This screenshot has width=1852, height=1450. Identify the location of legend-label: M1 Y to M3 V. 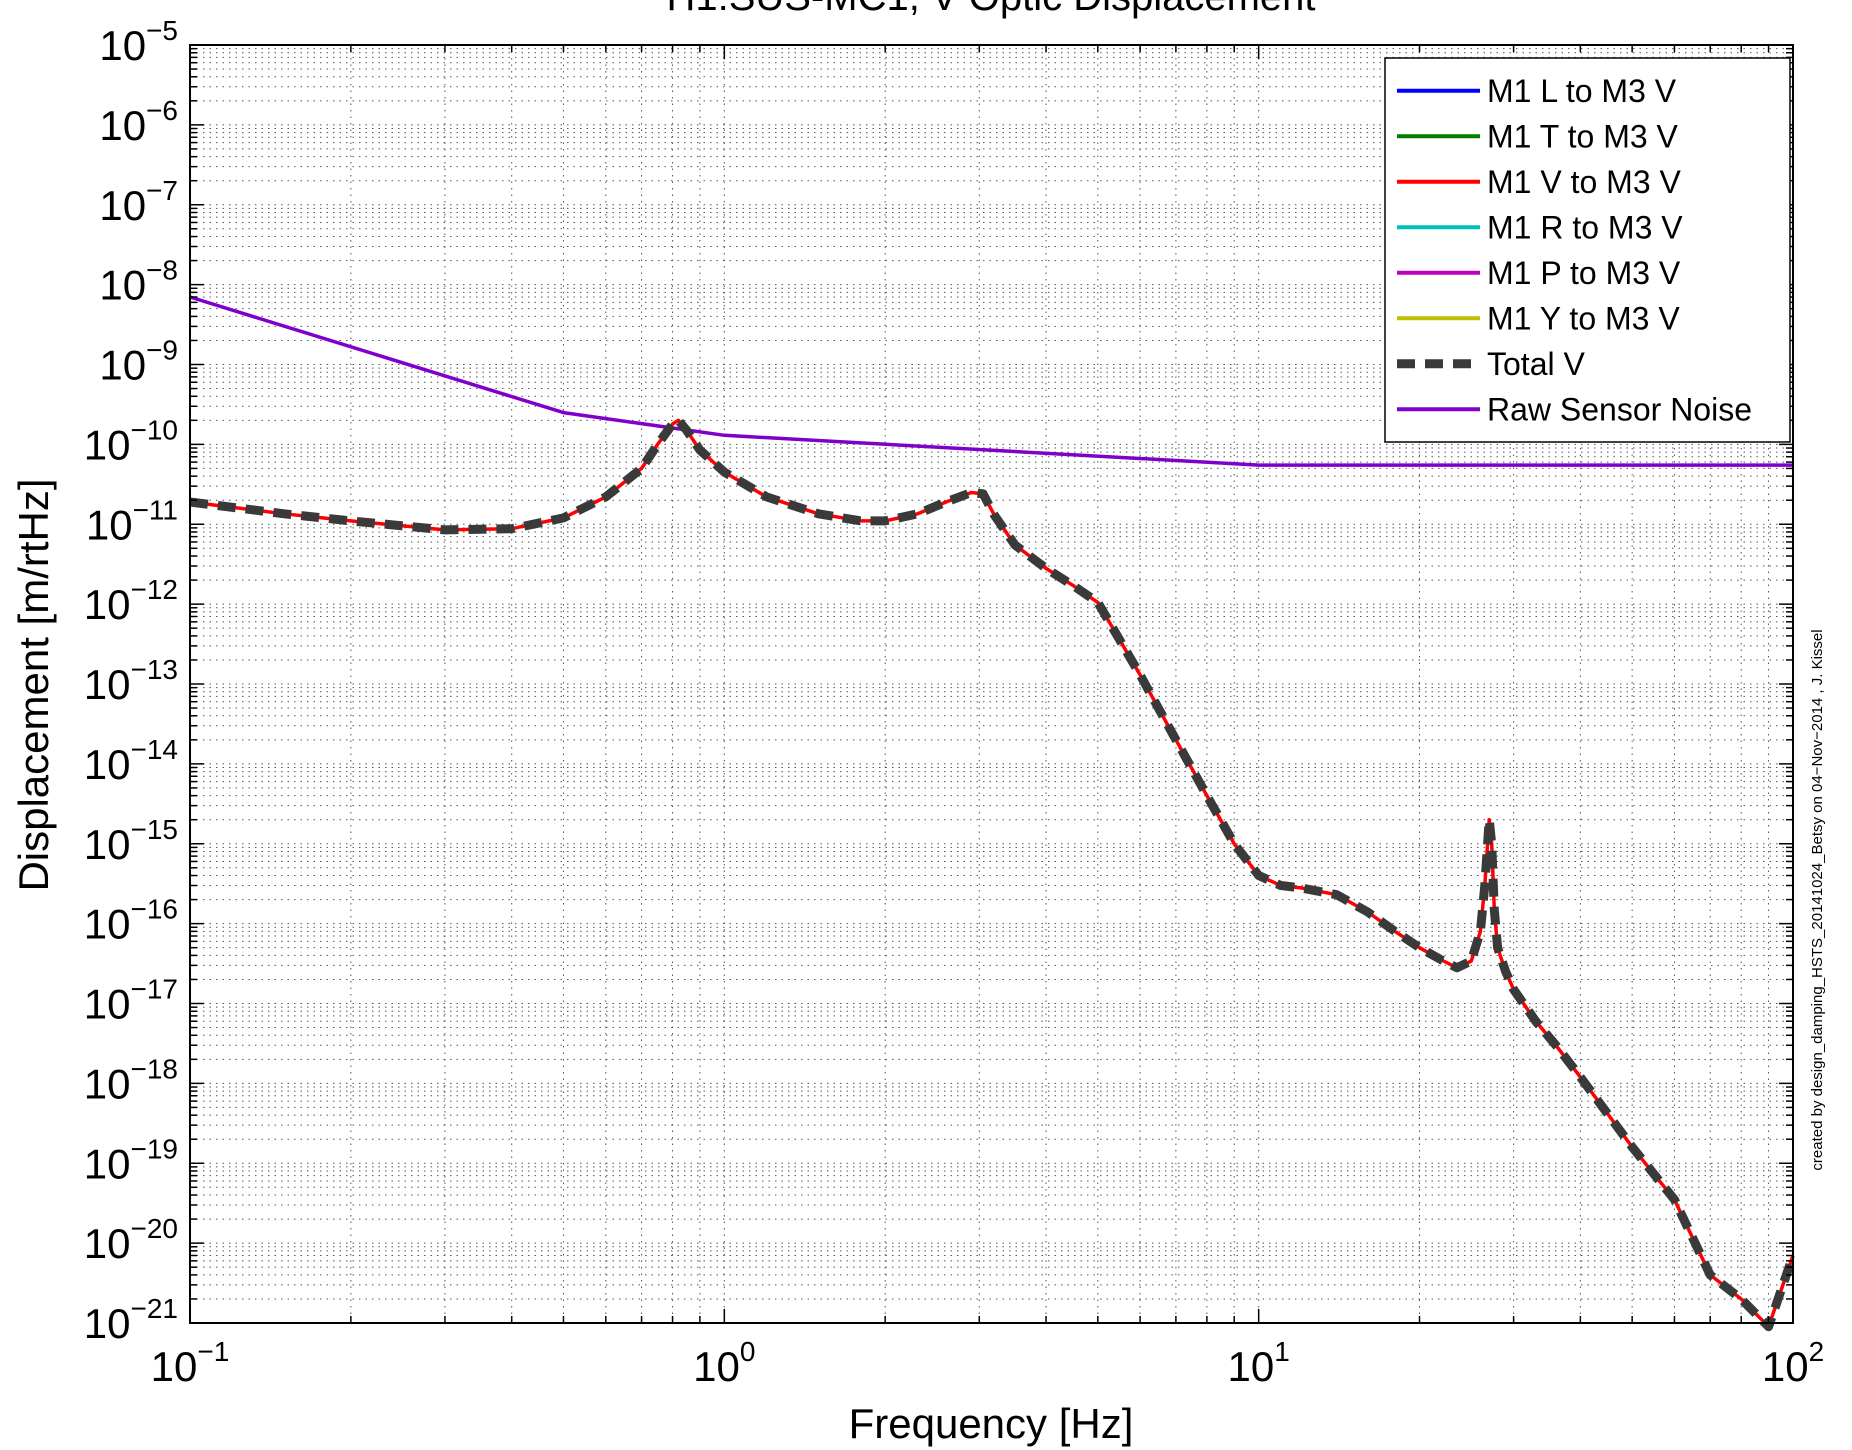
(1583, 318).